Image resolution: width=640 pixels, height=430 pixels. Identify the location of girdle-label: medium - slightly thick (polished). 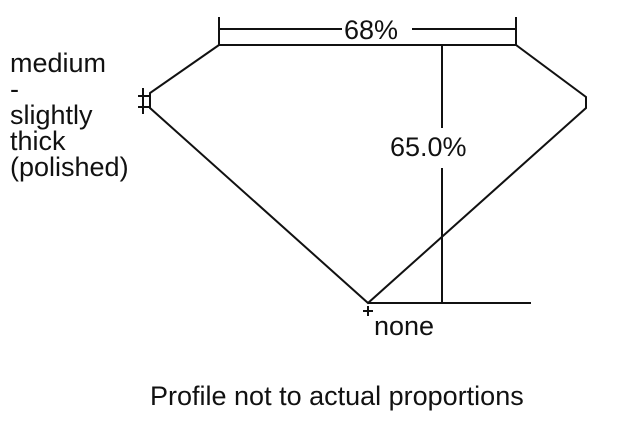
(69, 115).